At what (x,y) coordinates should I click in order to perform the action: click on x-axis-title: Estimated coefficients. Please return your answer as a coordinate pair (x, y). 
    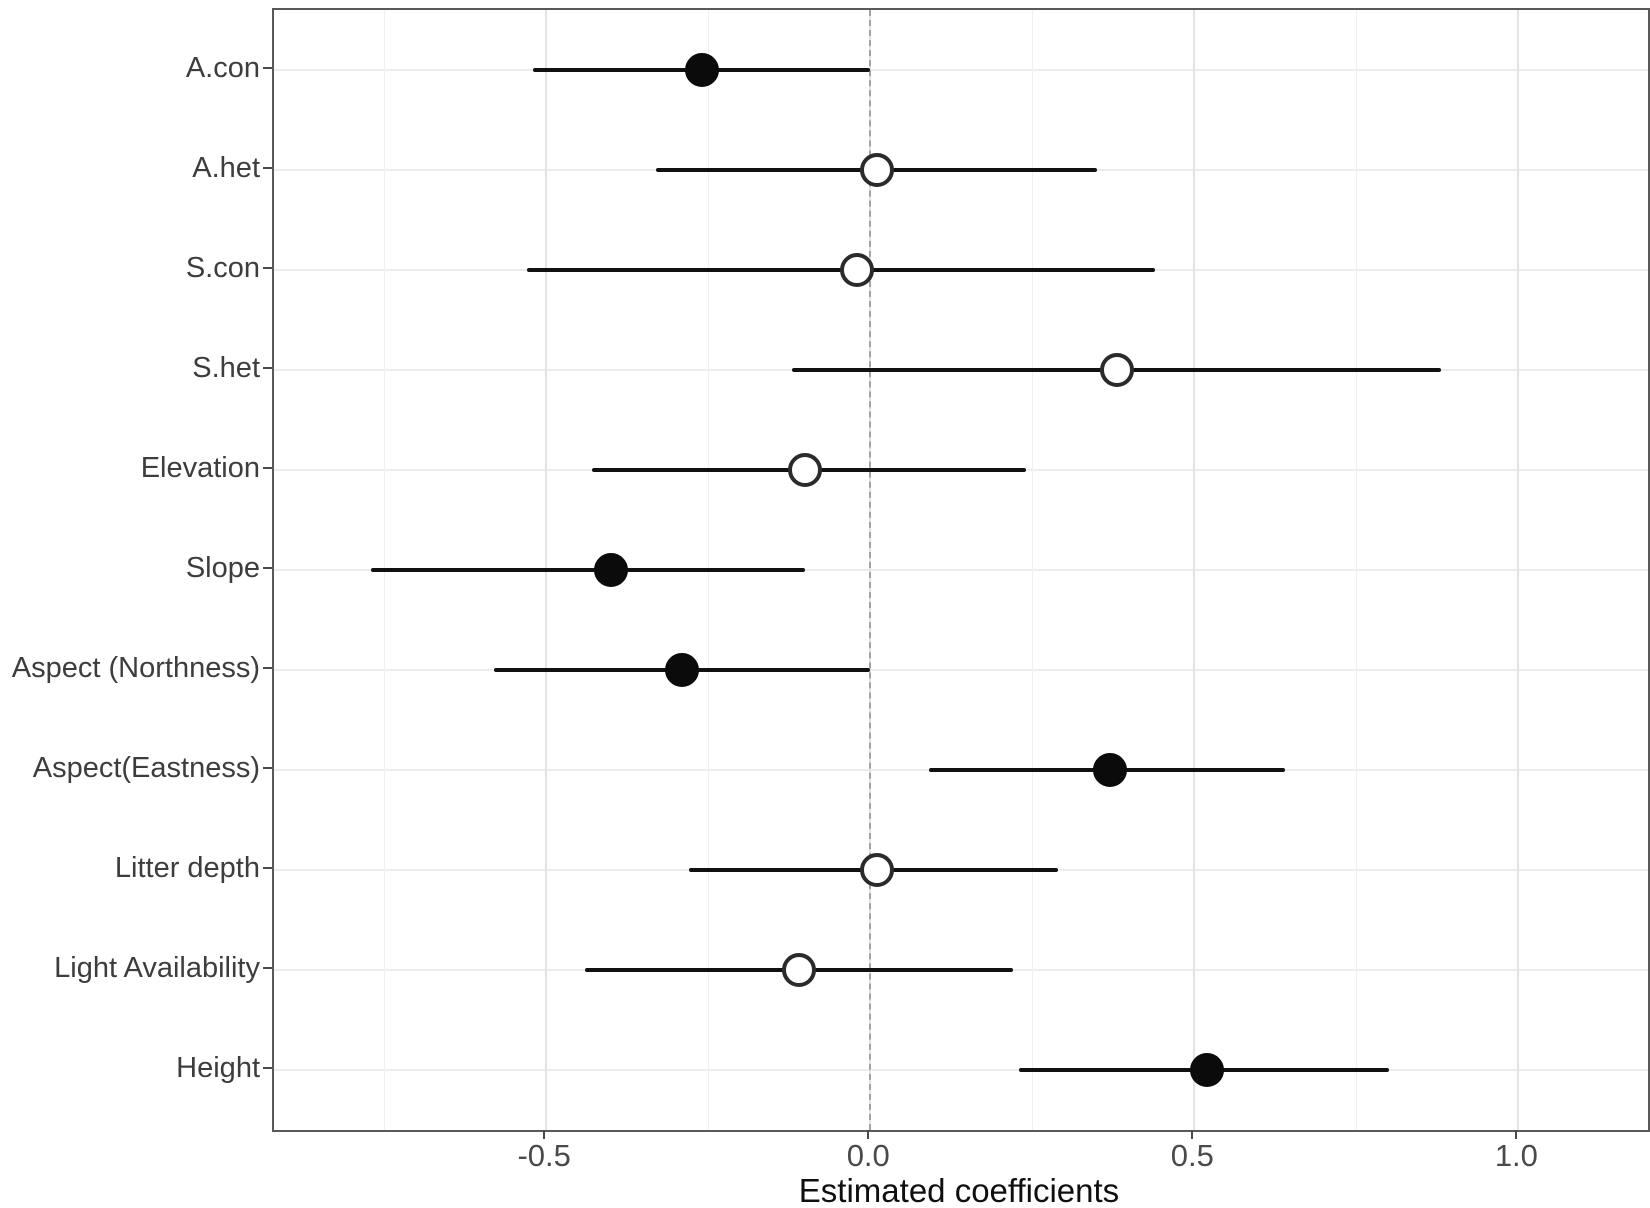
    Looking at the image, I should click on (959, 1190).